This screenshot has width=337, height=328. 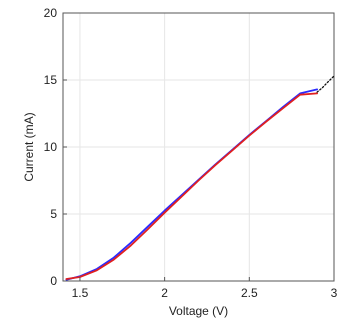 I want to click on y-tick-label: 10, so click(x=51, y=147).